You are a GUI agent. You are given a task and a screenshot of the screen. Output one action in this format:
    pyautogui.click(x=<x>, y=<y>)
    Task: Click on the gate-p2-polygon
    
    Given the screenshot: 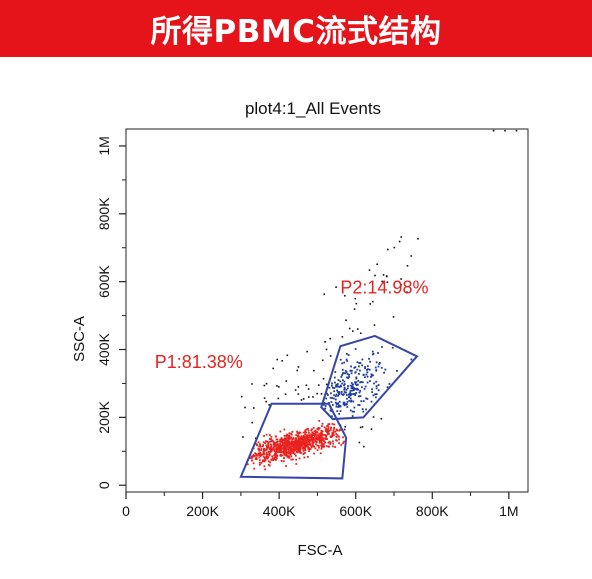 What is the action you would take?
    pyautogui.click(x=369, y=377)
    